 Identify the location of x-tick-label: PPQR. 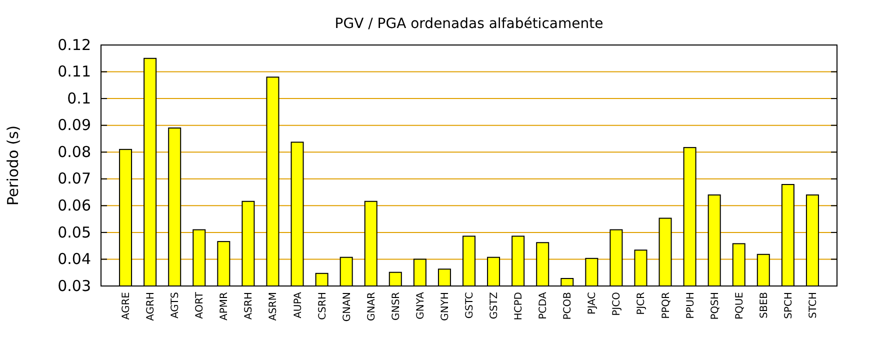
(666, 305).